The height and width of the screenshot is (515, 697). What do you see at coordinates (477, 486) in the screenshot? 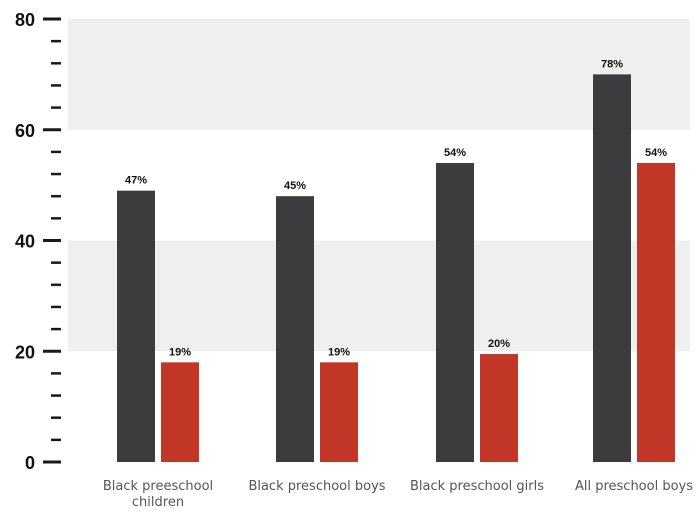
I see `x-category-label: Black preschool girls` at bounding box center [477, 486].